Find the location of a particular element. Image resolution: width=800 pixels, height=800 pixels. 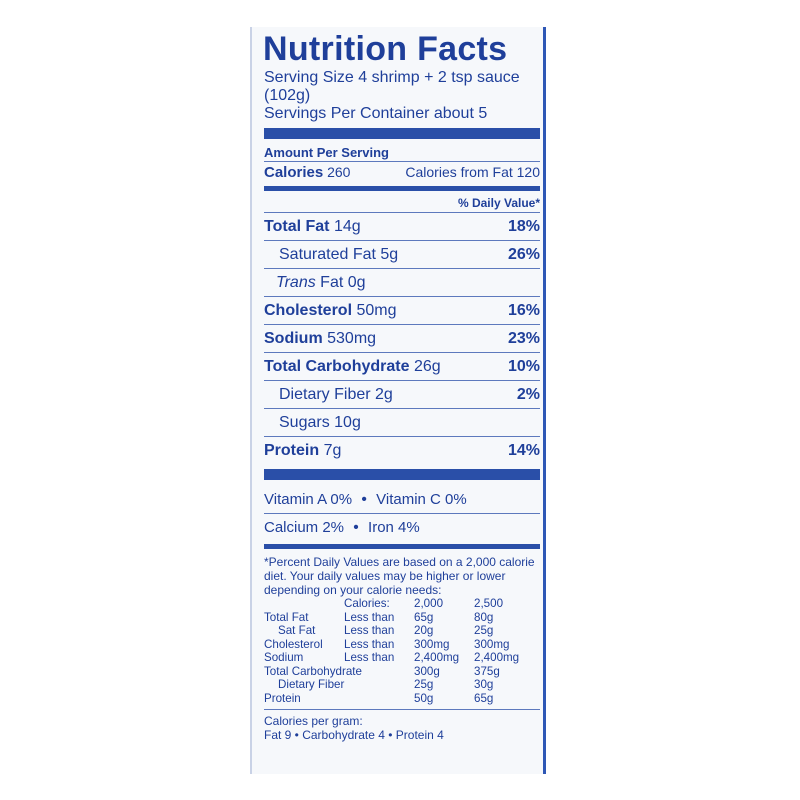

label-title: Nutrition Facts is located at coordinates (385, 49).